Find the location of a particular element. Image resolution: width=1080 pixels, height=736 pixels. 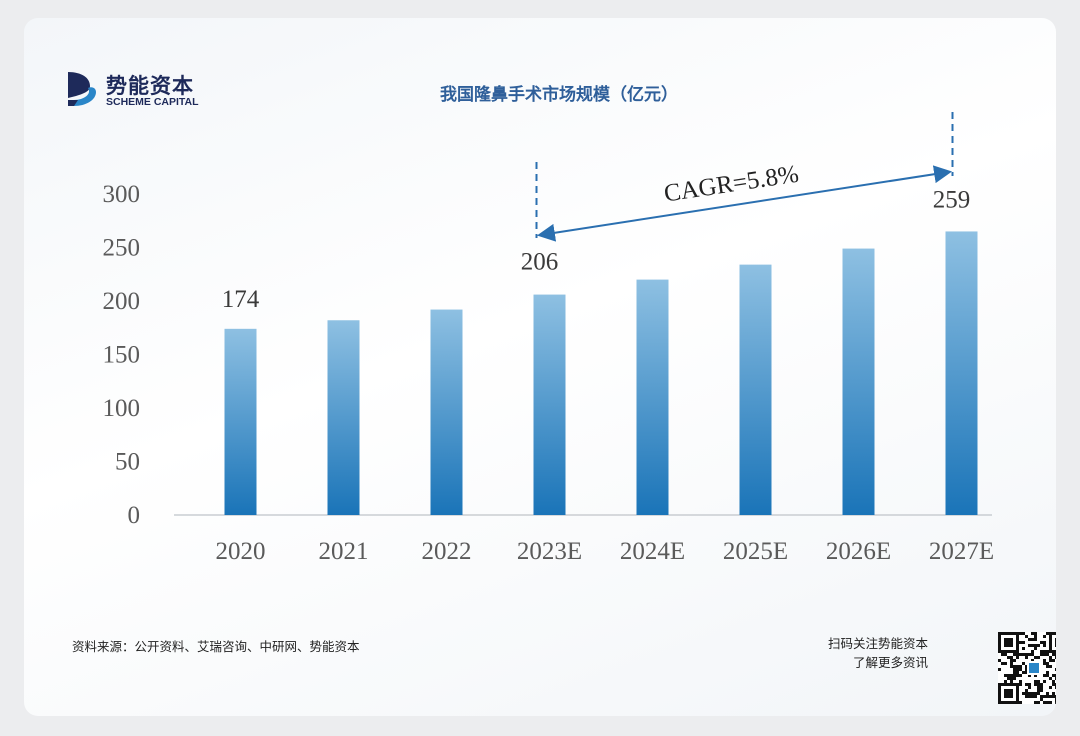

bar-2020 is located at coordinates (240, 421).